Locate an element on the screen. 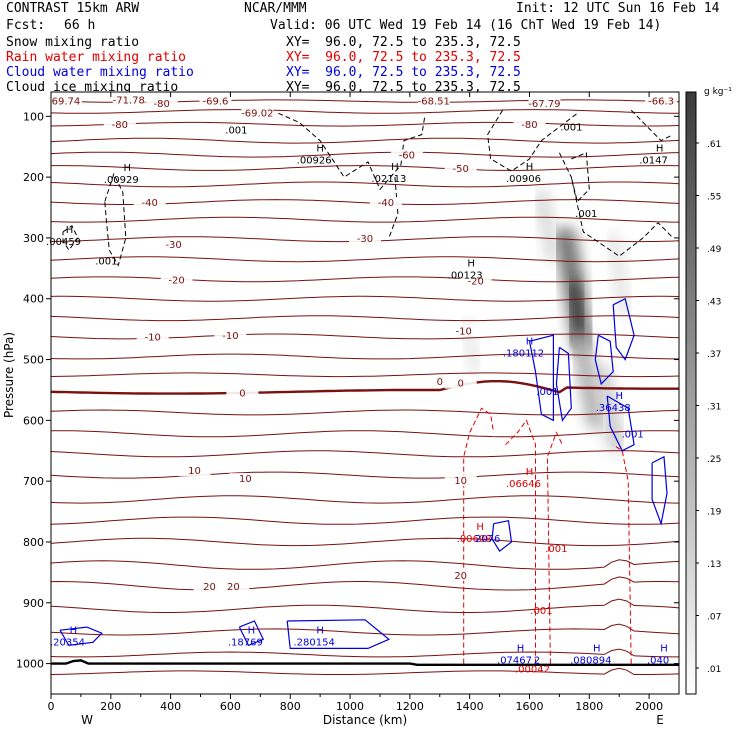  colorbar-label: .55 is located at coordinates (714, 198).